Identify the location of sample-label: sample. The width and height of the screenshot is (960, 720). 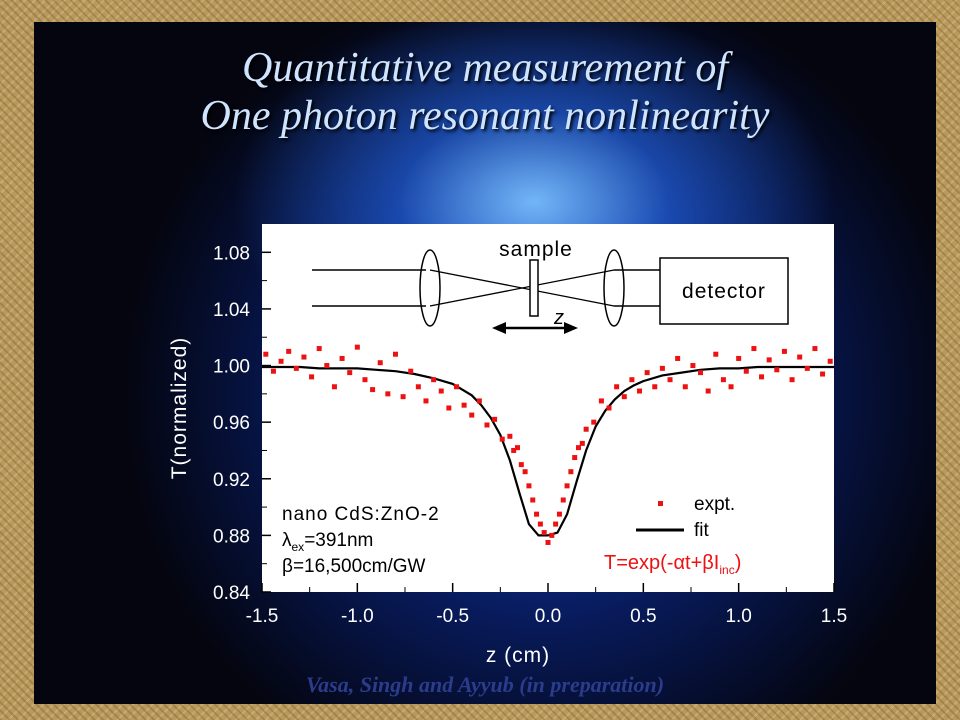
(536, 249).